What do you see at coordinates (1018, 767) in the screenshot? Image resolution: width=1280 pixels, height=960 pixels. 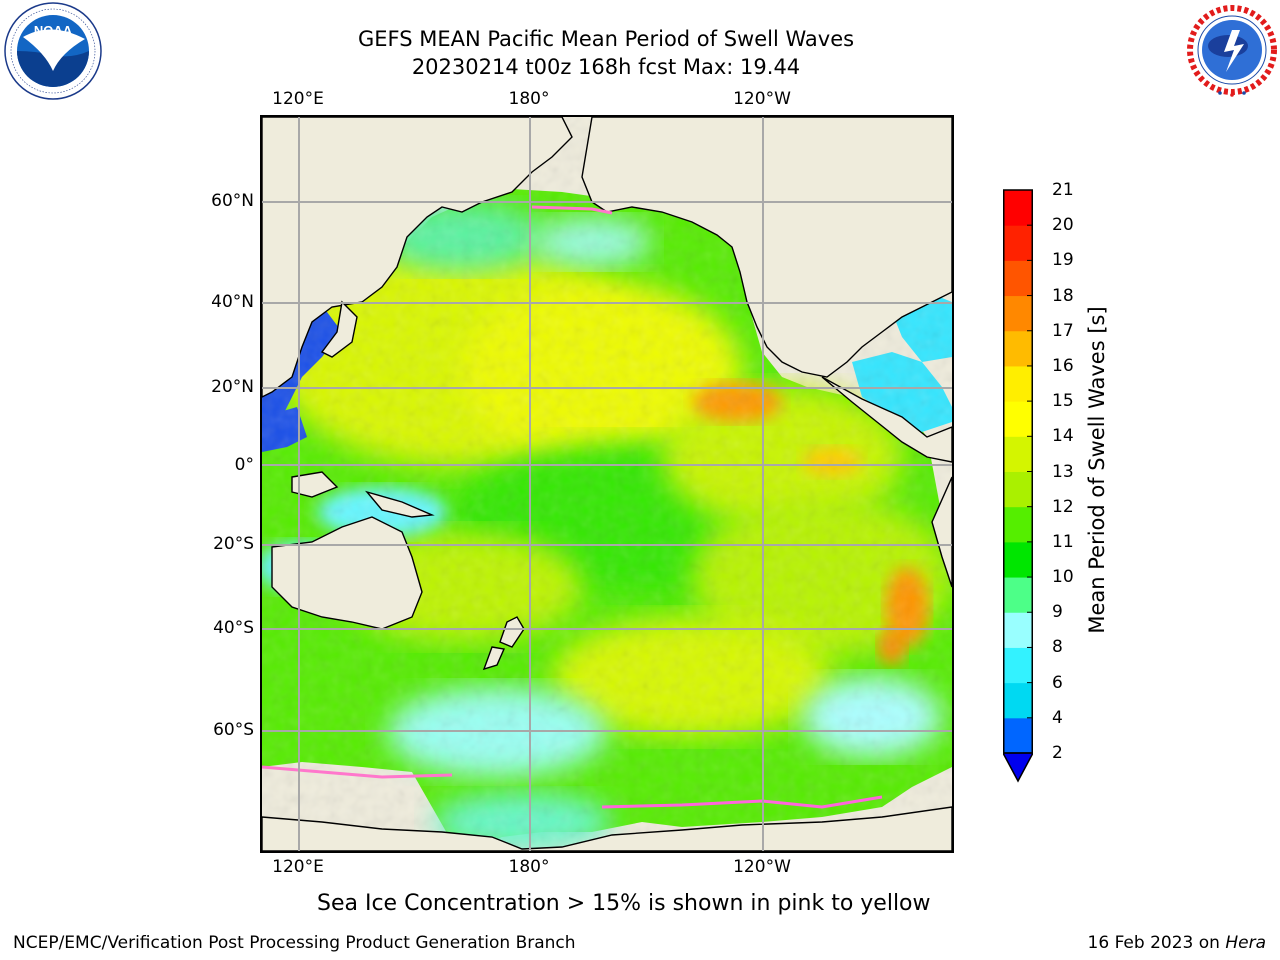 I see `colorbar-extend-min` at bounding box center [1018, 767].